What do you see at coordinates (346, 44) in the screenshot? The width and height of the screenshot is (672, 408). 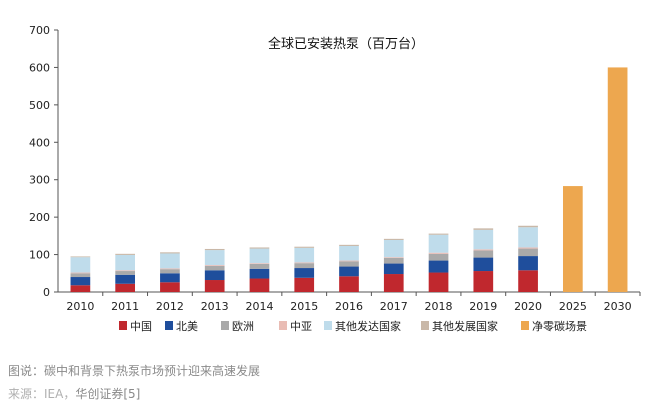 I see `chart-title: 全球已安装热泵（百万台）` at bounding box center [346, 44].